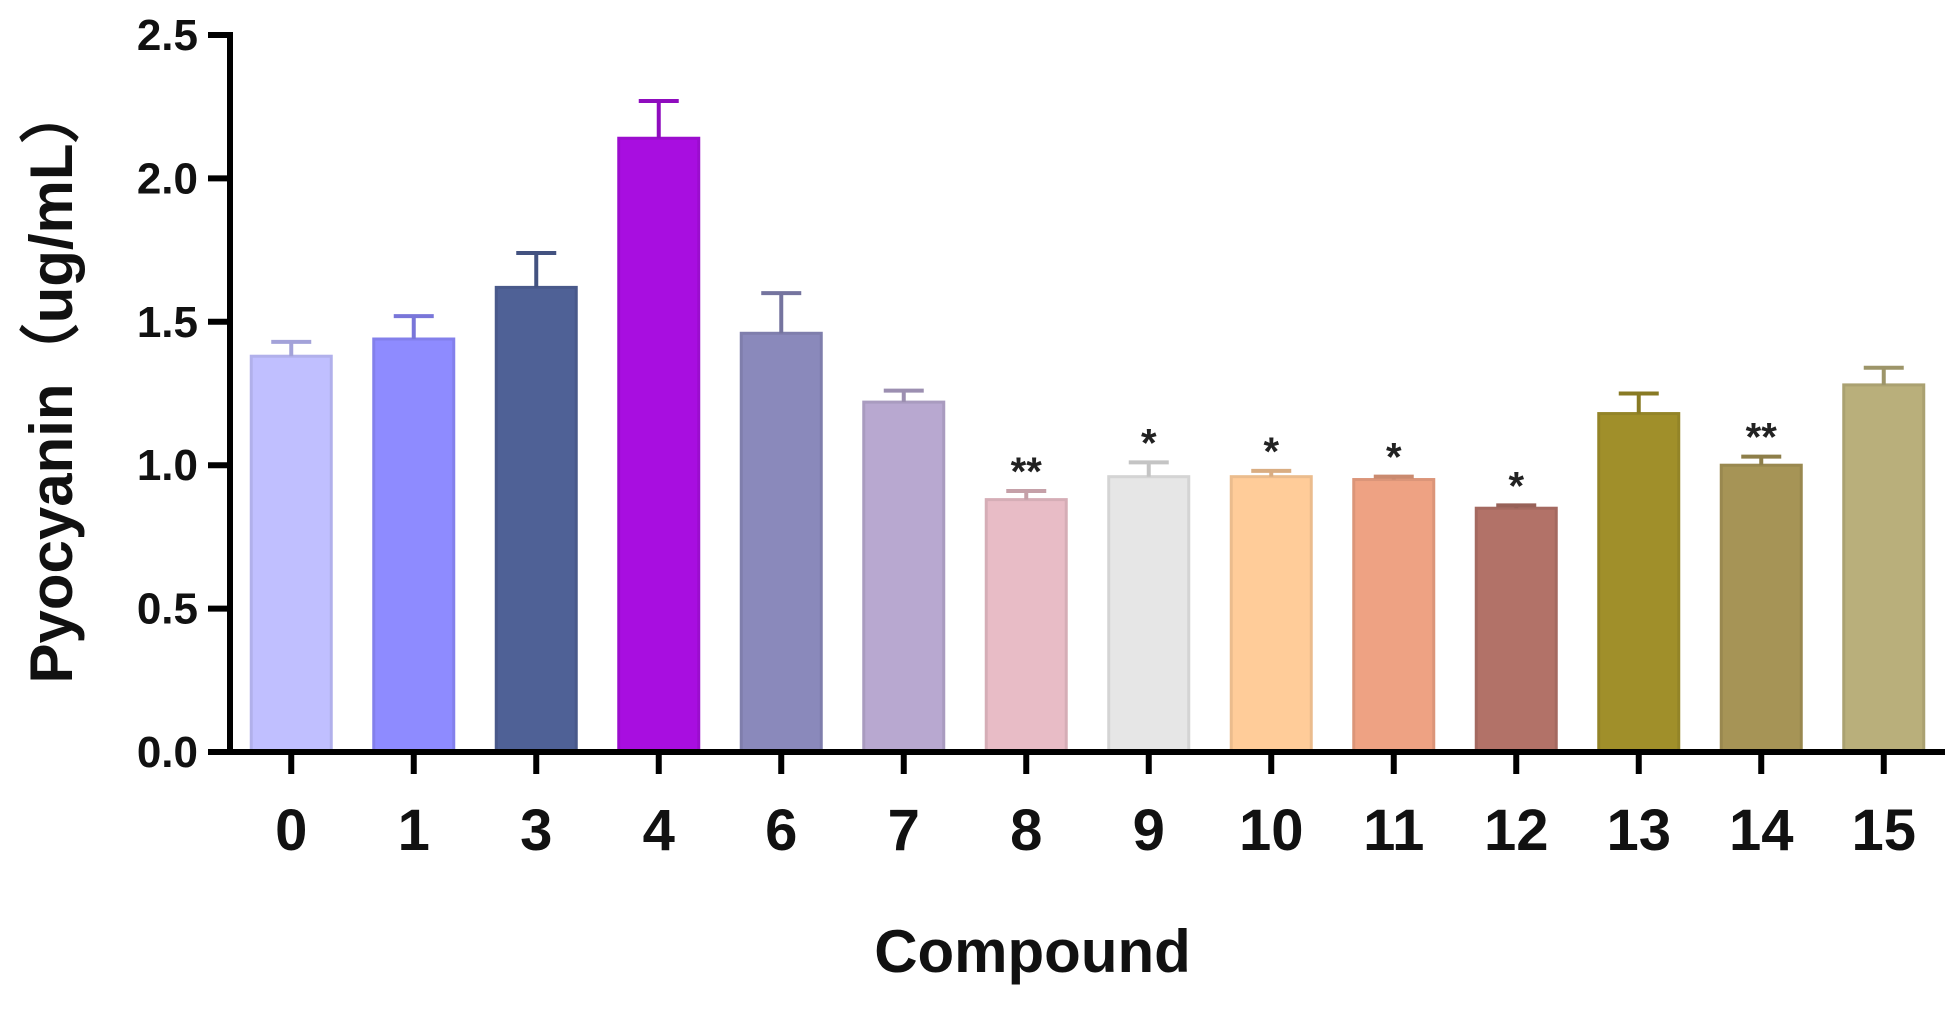  Describe the element at coordinates (1516, 830) in the screenshot. I see `x-tick-label-12: 12` at that location.